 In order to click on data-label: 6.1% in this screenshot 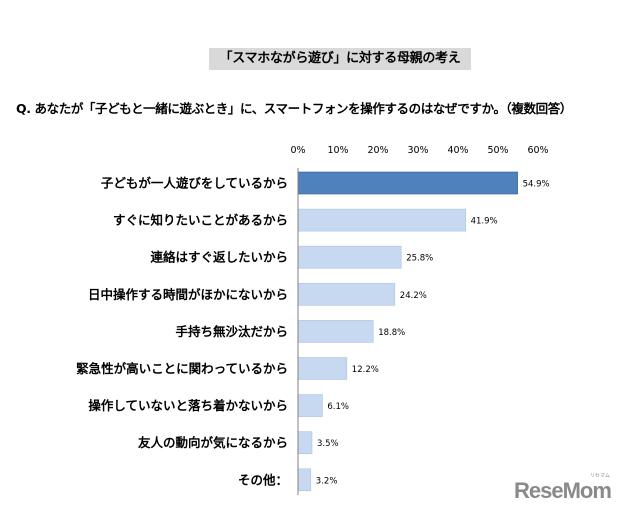, I will do `click(338, 407)`.